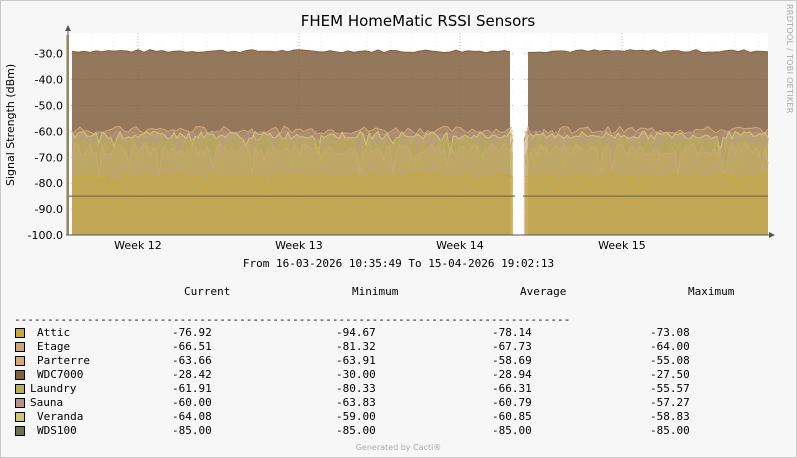  What do you see at coordinates (398, 375) in the screenshot?
I see `legend-row-wdc7000: WDC7000 -28.42 -30.00 -28.94 -27.50` at bounding box center [398, 375].